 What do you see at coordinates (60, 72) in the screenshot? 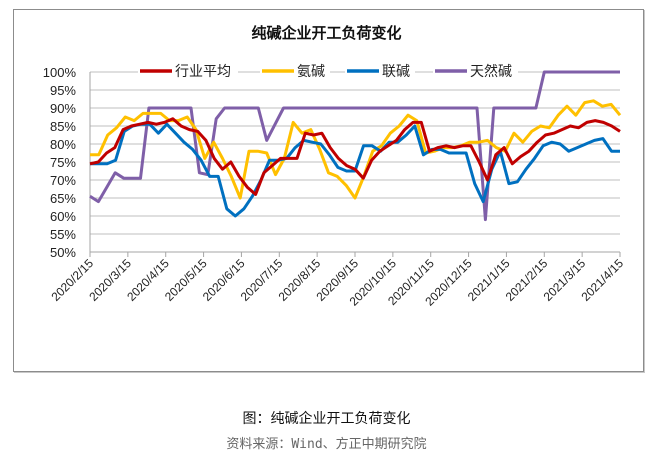
I see `y-tick-label: 100%` at bounding box center [60, 72].